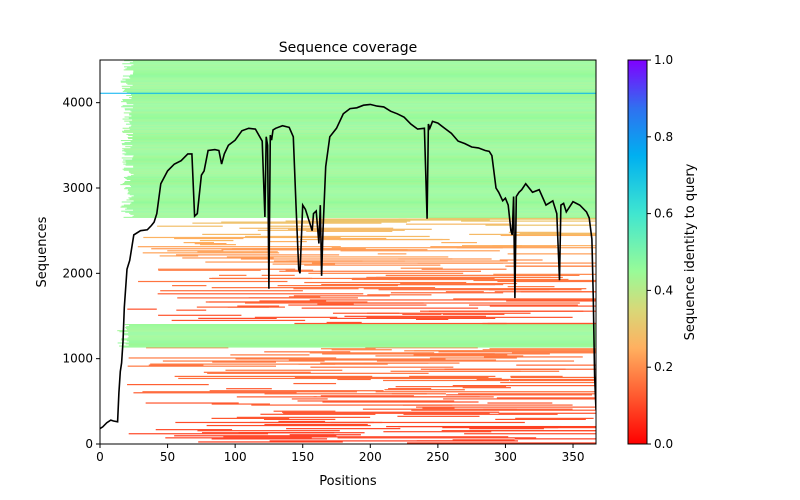  I want to click on colorbar-ticks: 0.0 0.2 0.4 0.6 0.8 1.0, so click(660, 252).